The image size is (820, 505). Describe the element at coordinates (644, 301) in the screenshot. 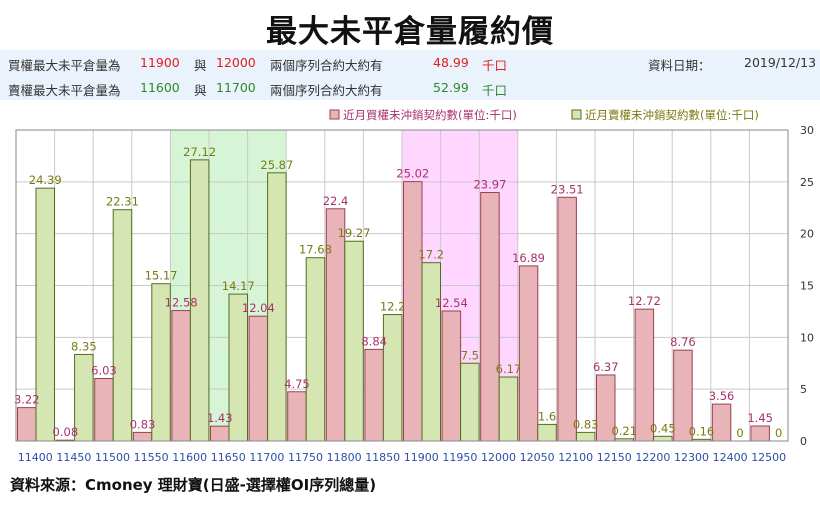

I see `call-value-label: 12.72` at that location.